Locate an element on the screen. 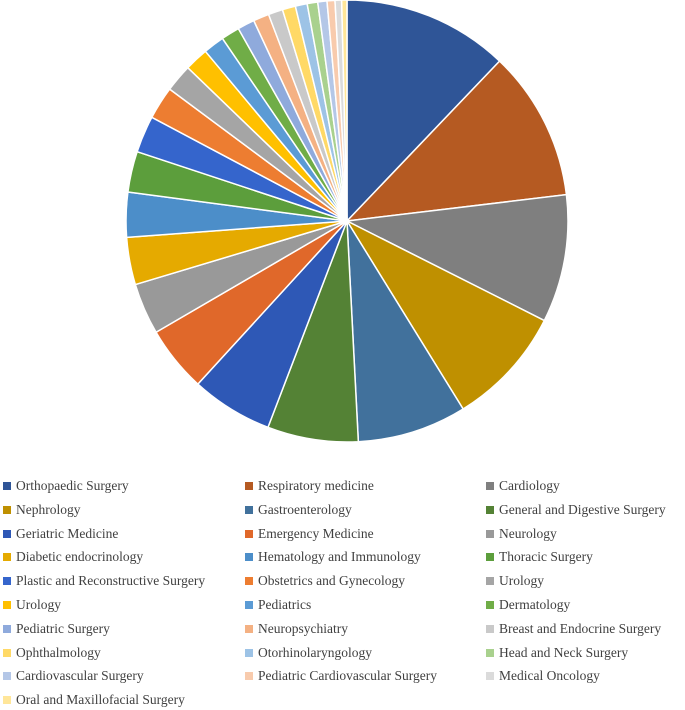  legend-item: Dermatology is located at coordinates (528, 605).